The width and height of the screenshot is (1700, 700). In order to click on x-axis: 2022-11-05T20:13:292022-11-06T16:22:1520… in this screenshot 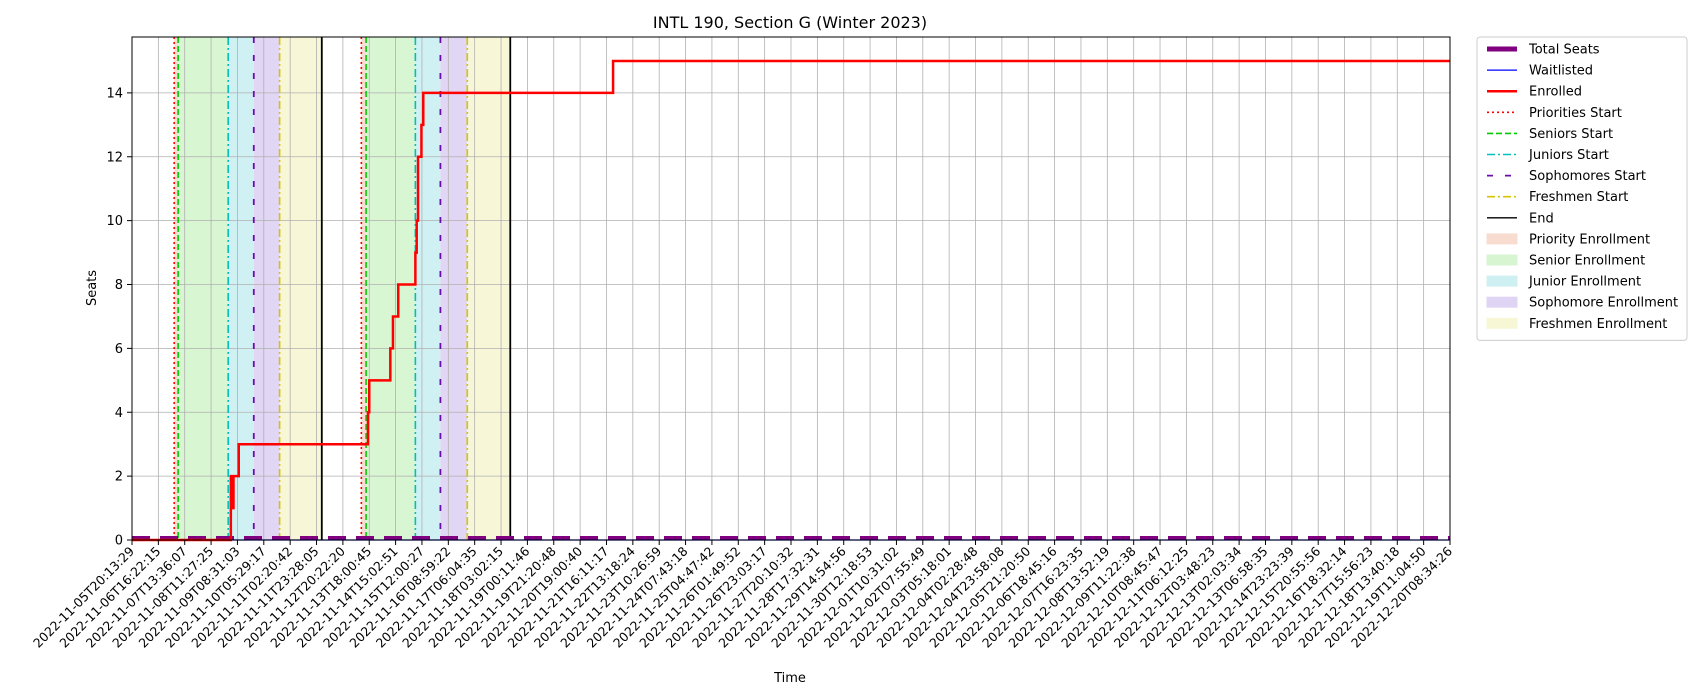, I will do `click(742, 595)`.